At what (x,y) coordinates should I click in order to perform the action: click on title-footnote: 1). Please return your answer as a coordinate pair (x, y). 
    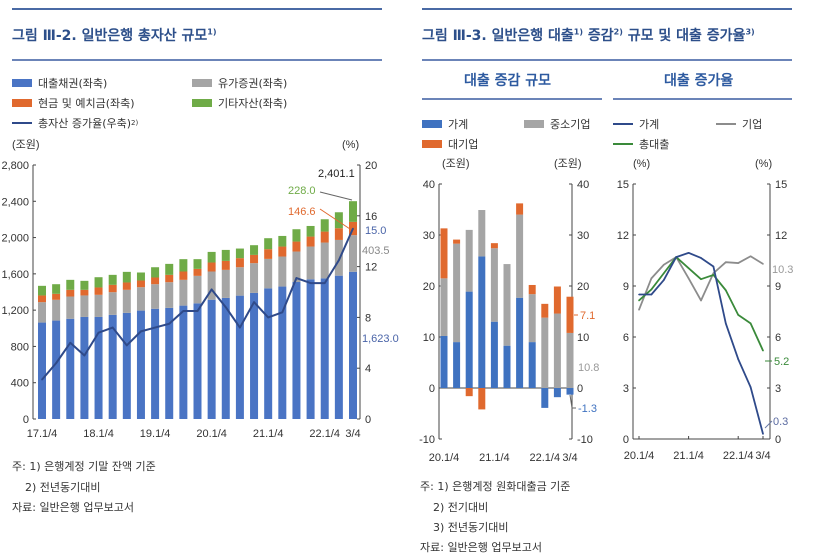
    Looking at the image, I should click on (212, 32).